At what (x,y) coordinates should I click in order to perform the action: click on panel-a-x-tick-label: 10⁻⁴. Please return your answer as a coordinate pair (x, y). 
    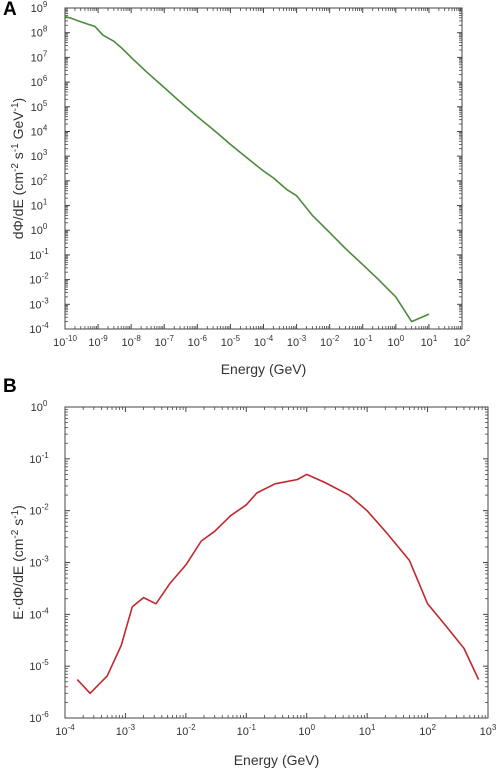
    Looking at the image, I should click on (264, 341).